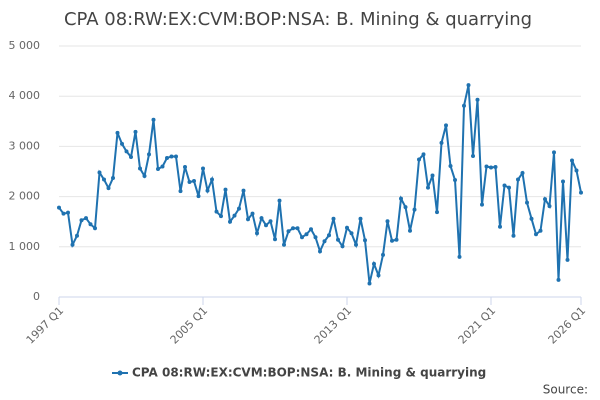 The width and height of the screenshot is (600, 400). What do you see at coordinates (120, 373) in the screenshot?
I see `legend-marker` at bounding box center [120, 373].